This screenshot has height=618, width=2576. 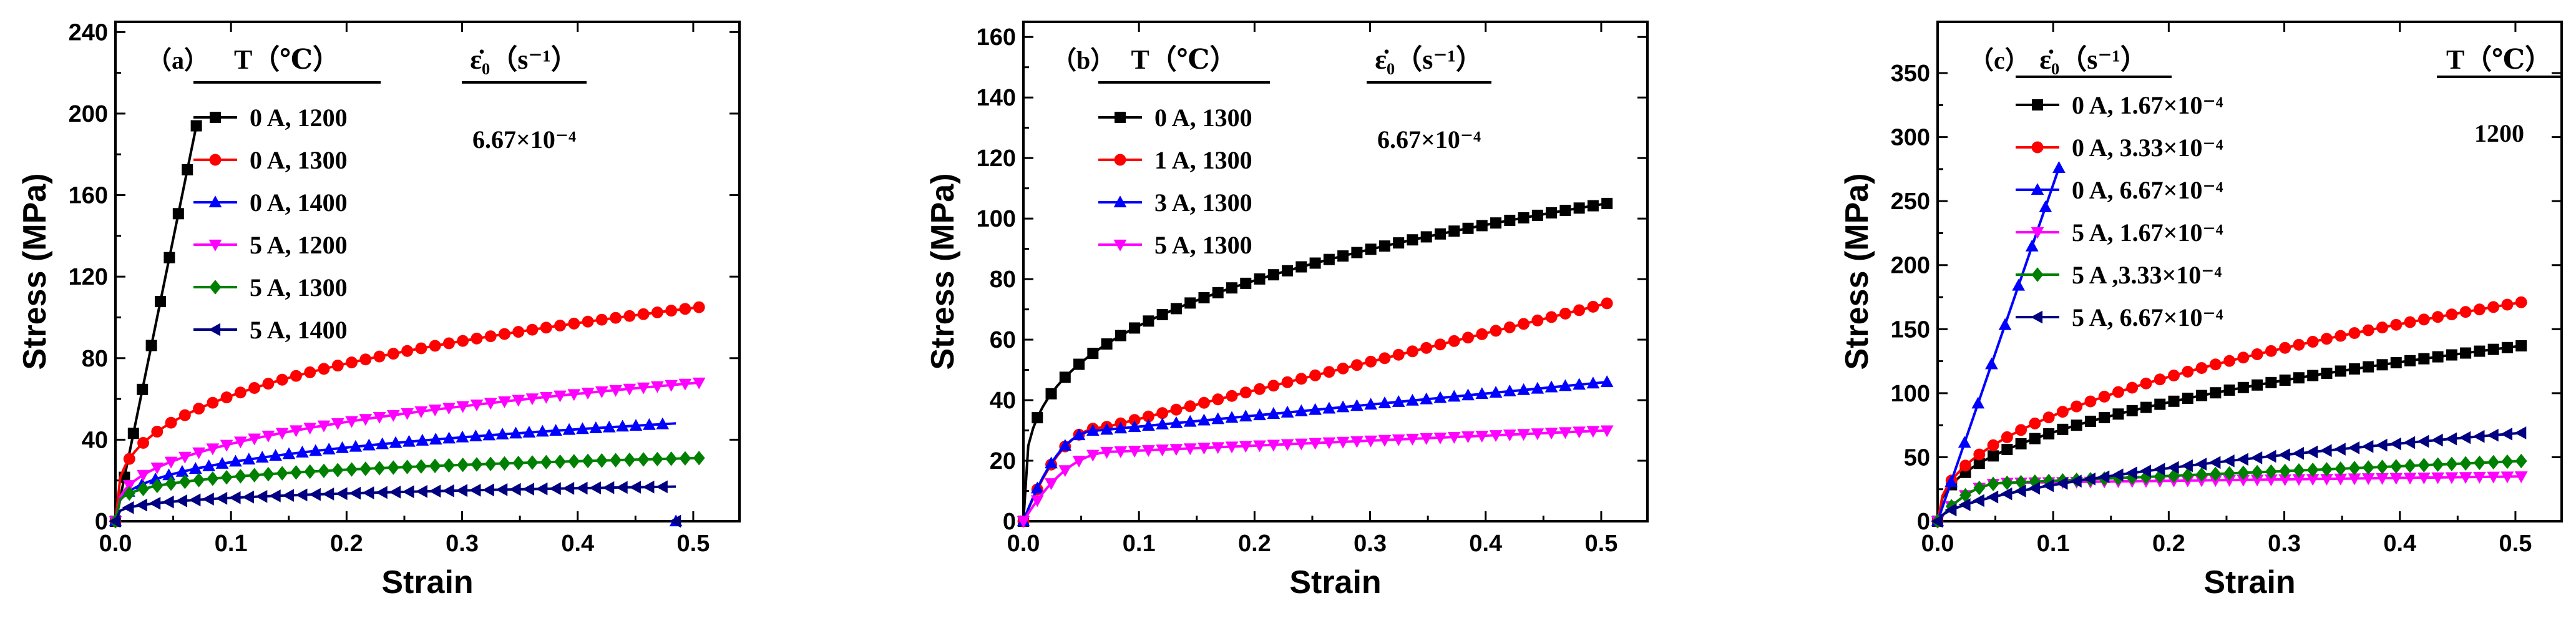 I want to click on legend-note: 1200, so click(x=2499, y=133).